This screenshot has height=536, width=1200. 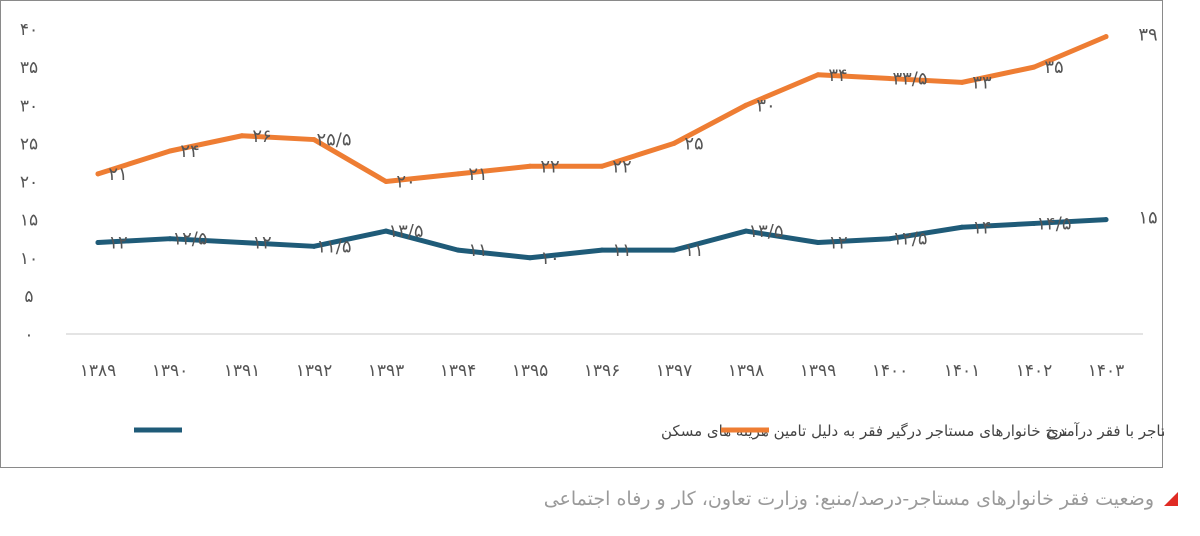 I want to click on legend-item-income-poverty: نرخ خانوارهای مستاجر با فقر درآمدی, so click(x=942, y=431).